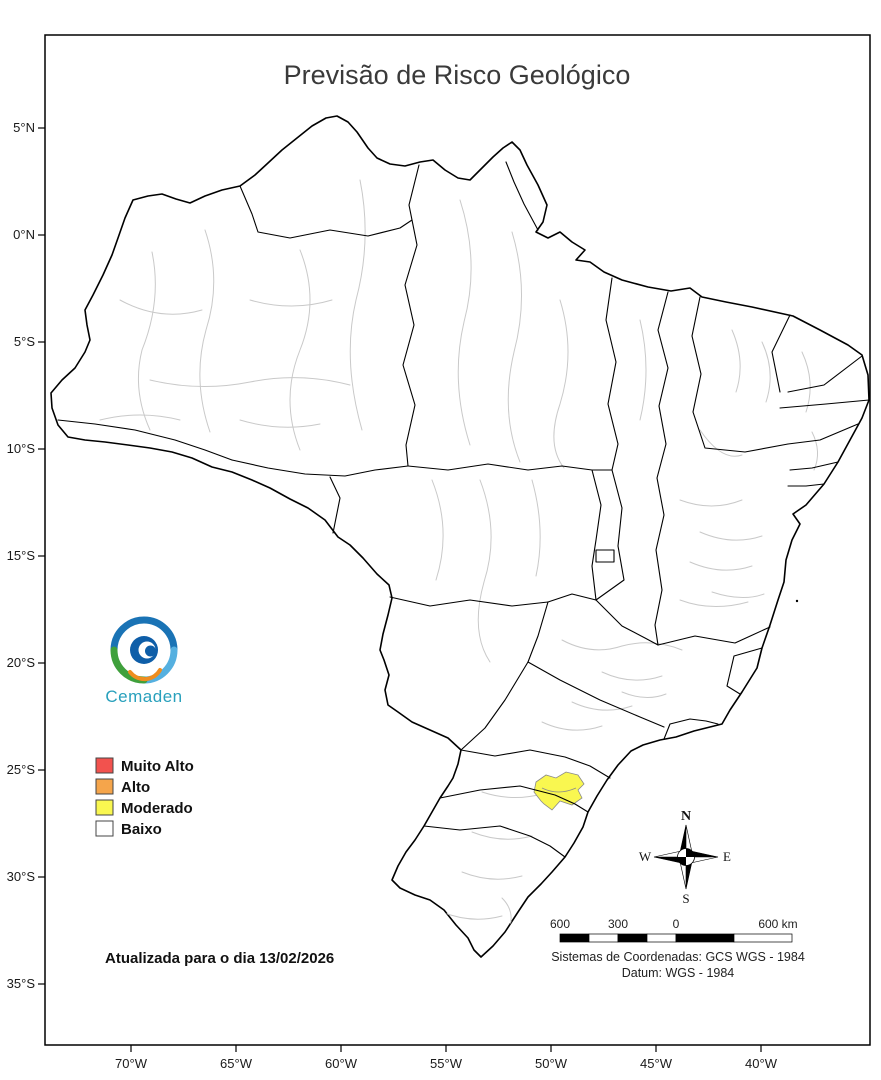 The image size is (881, 1080). I want to click on risk-legend: Muito Alto Alto Moderado Baixo, so click(144, 797).